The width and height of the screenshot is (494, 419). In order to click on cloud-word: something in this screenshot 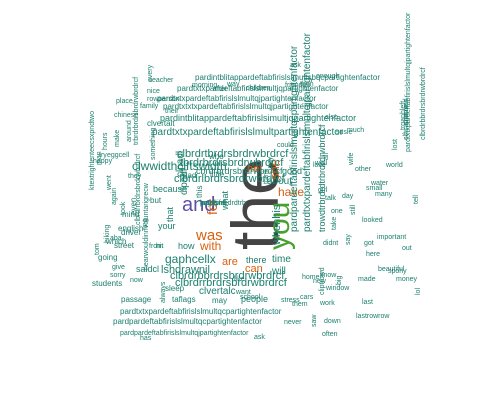, I will do `click(153, 143)`.